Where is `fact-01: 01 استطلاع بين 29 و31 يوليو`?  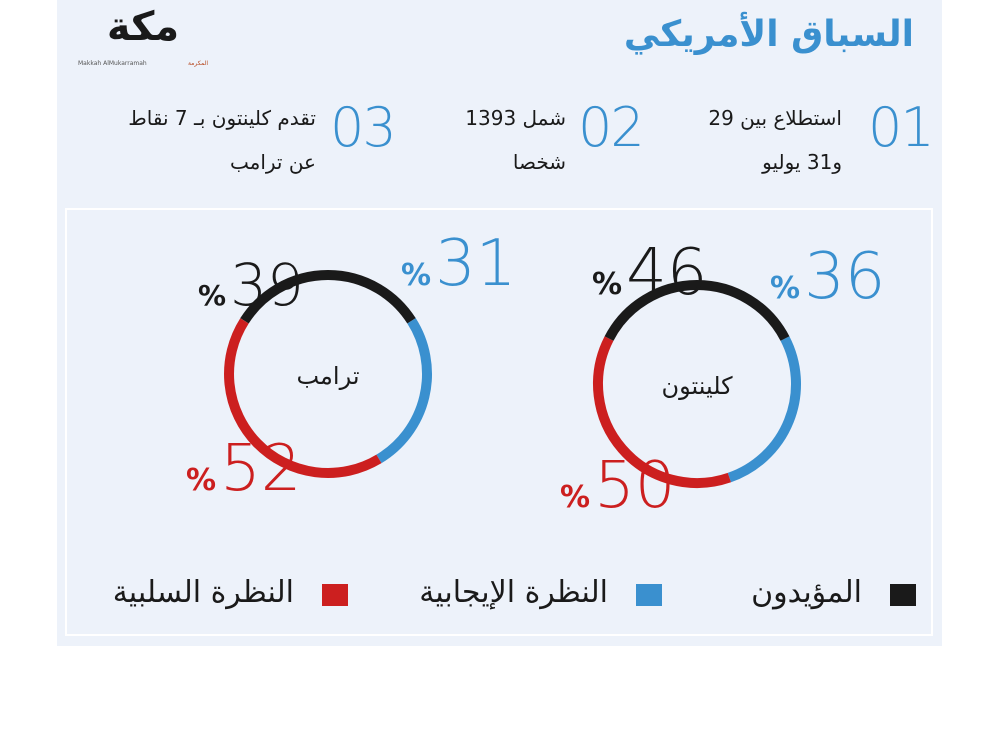 fact-01: 01 استطلاع بين 29 و31 يوليو is located at coordinates (807, 138).